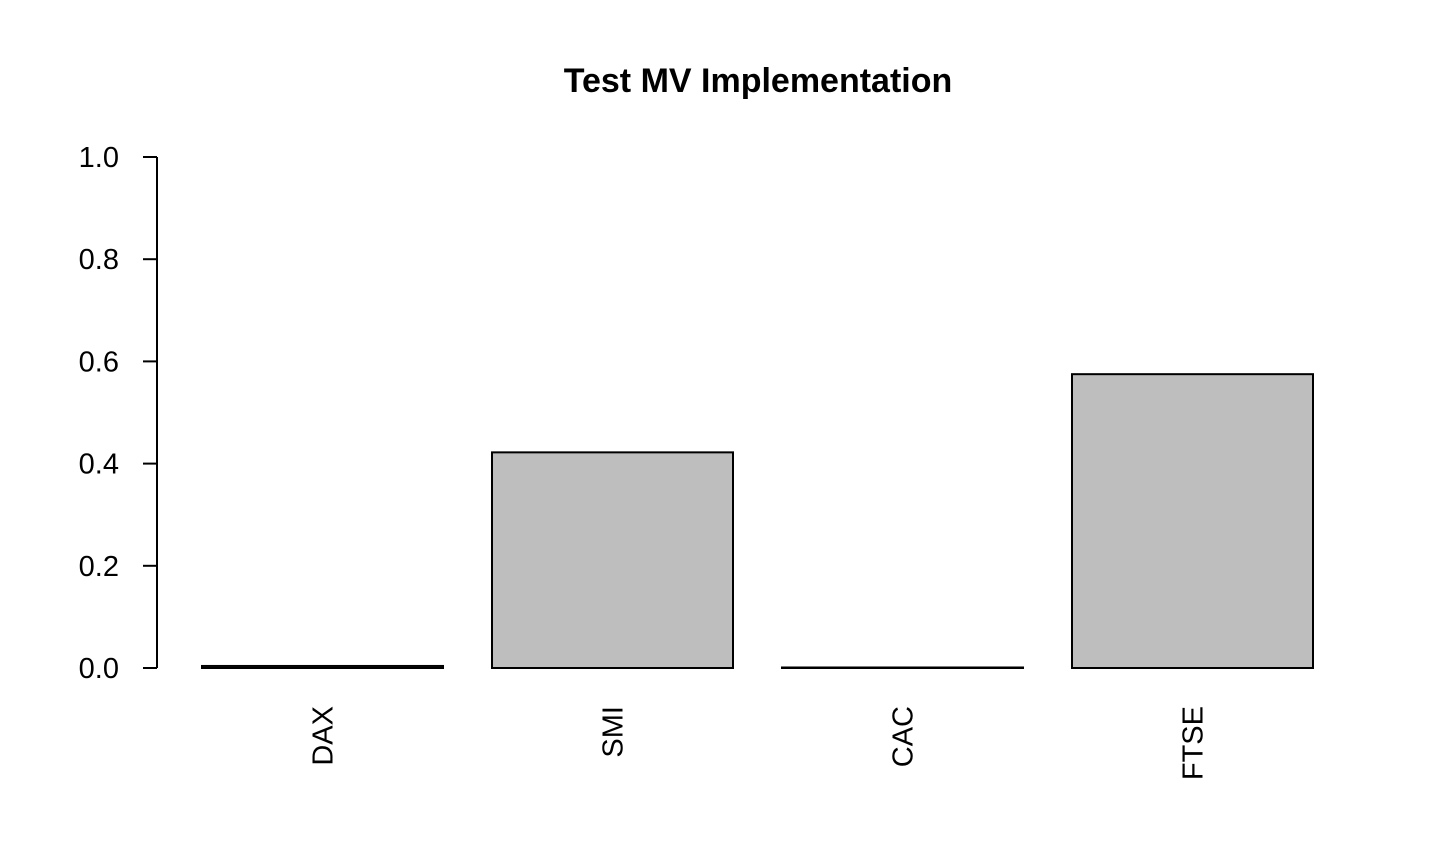 The width and height of the screenshot is (1440, 864). What do you see at coordinates (99, 465) in the screenshot?
I see `y-tick-label: 0.4` at bounding box center [99, 465].